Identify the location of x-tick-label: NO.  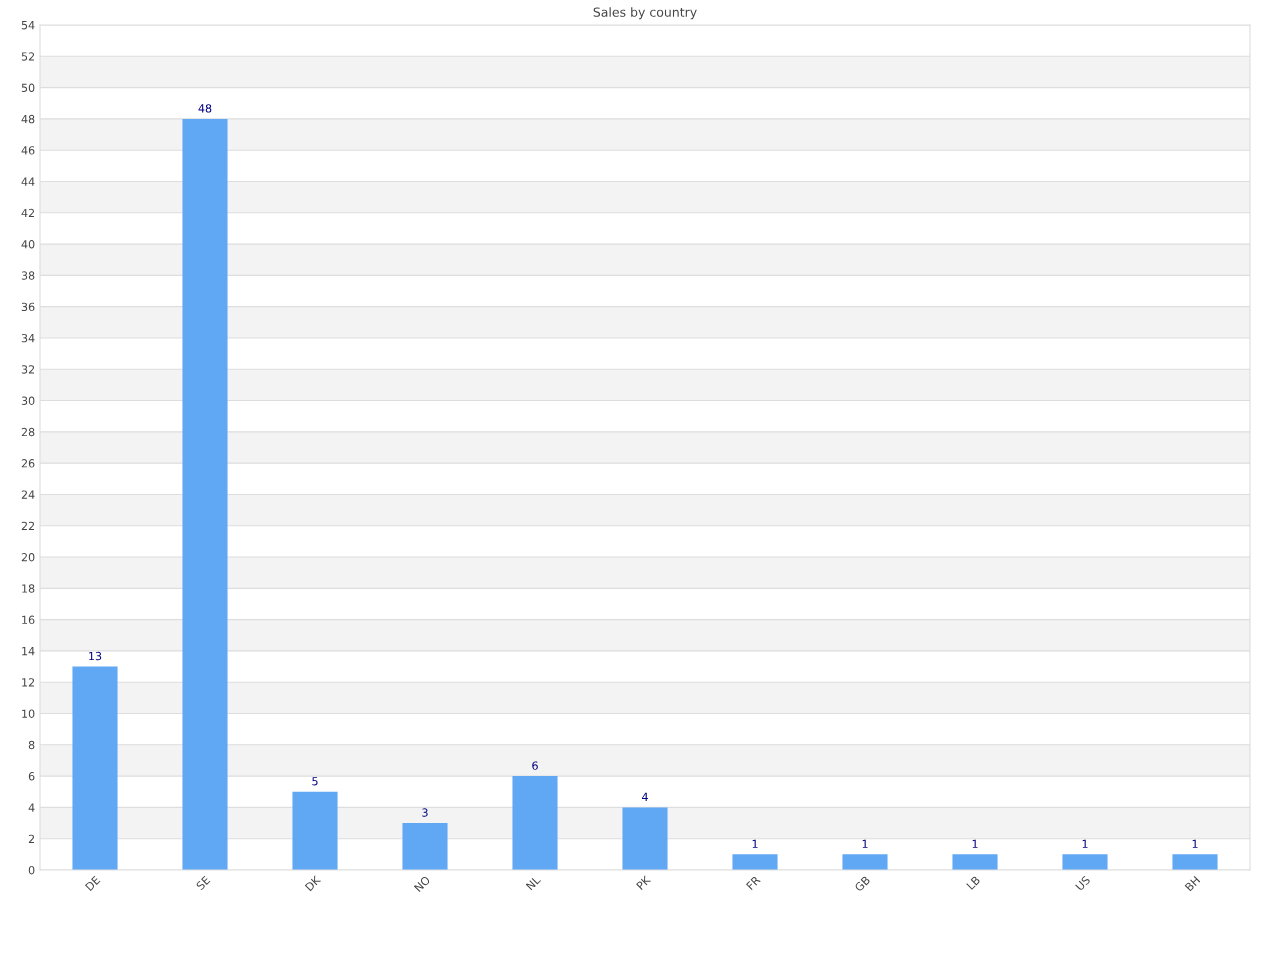
(422, 884).